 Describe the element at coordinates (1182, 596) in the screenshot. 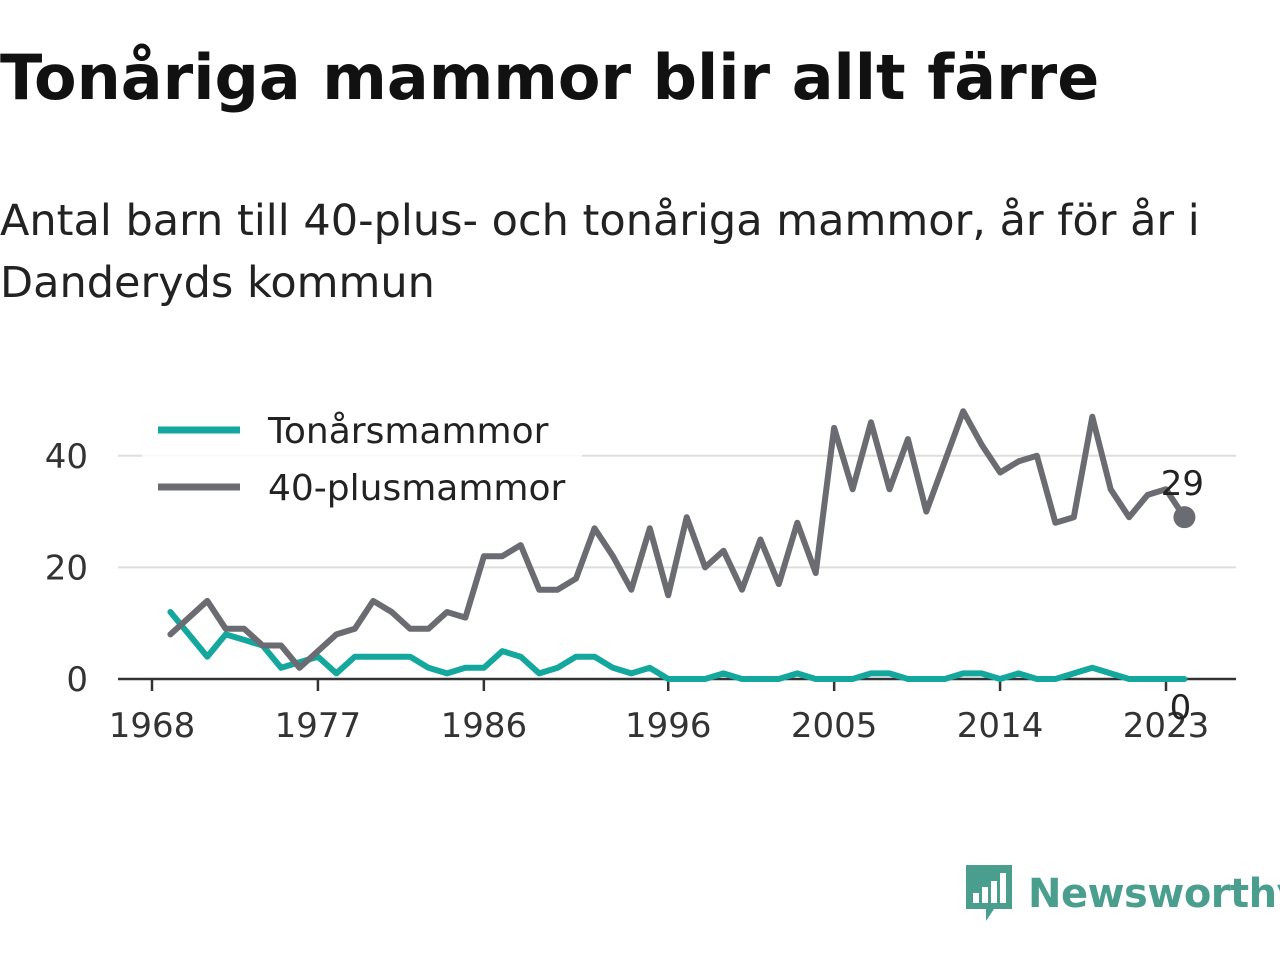

I see `end-labels: 0 29` at that location.